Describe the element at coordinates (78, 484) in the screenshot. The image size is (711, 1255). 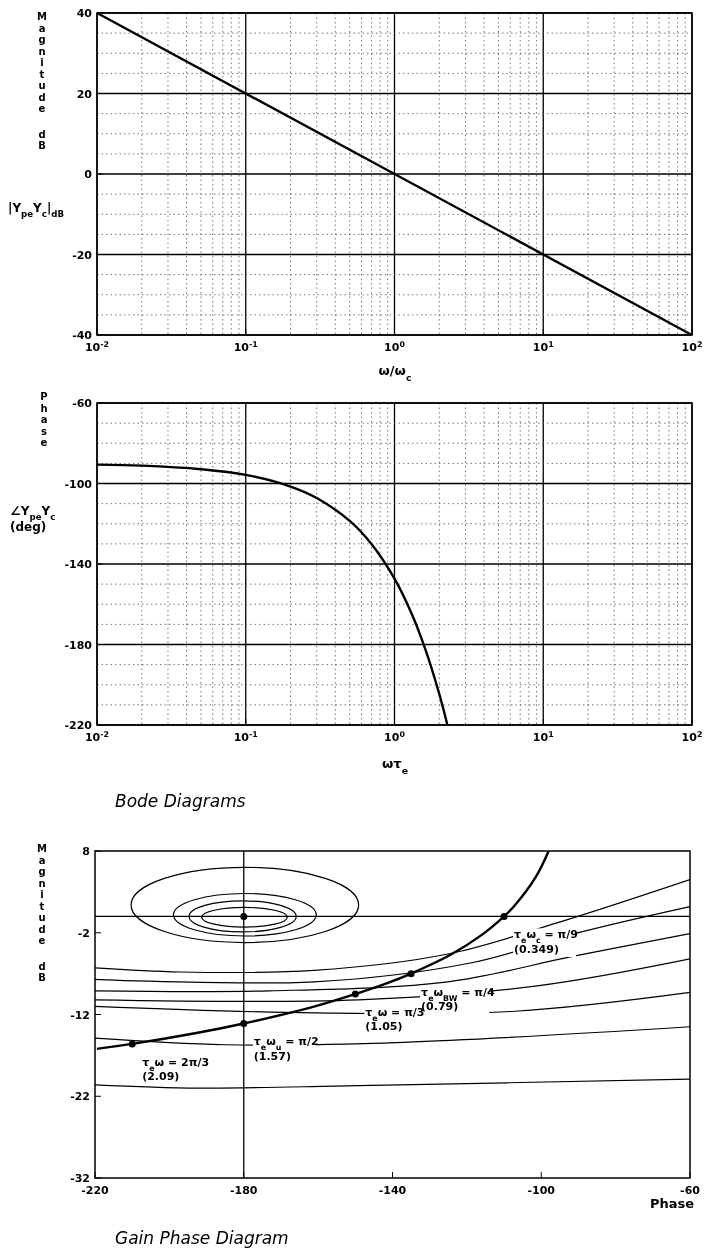
I see `y-tick-label: -100` at that location.